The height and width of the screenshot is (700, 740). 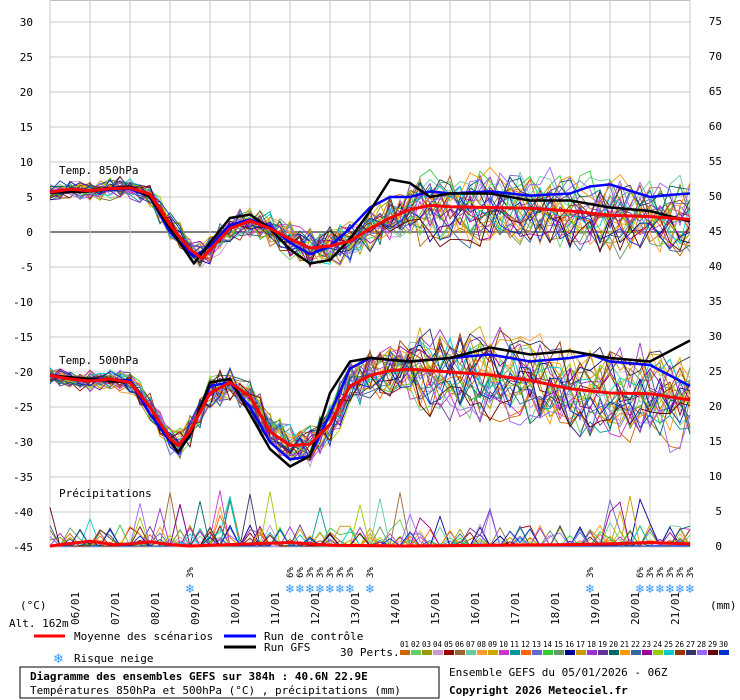 I want to click on right-tick-label: 15, so click(x=715, y=441).